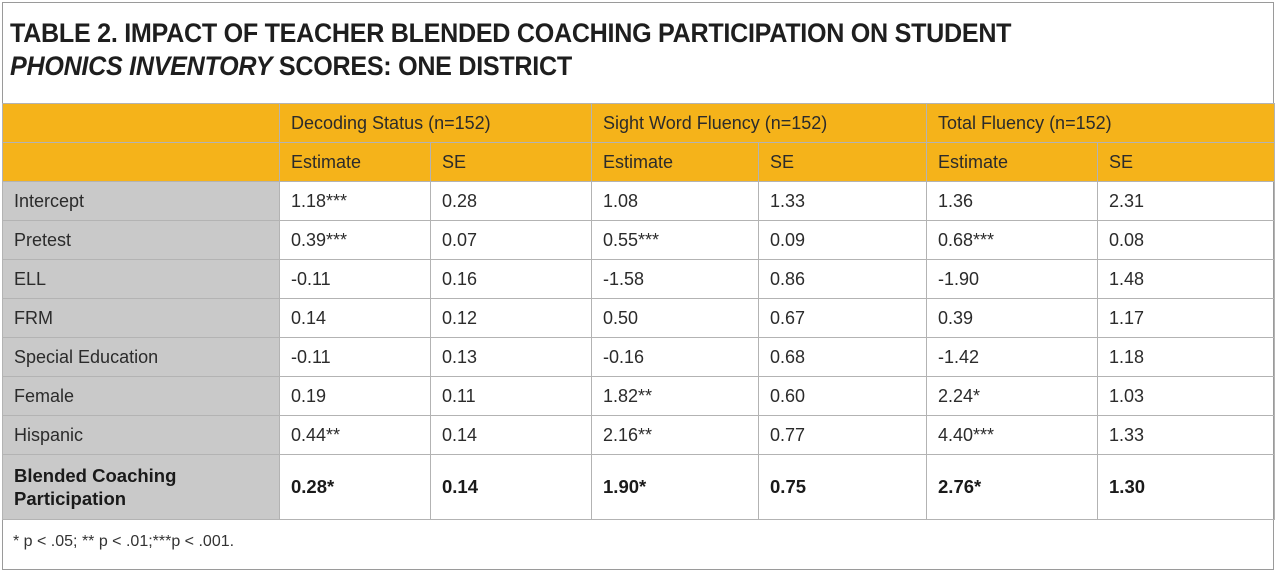  What do you see at coordinates (1186, 487) in the screenshot?
I see `table-cell: 1.30` at bounding box center [1186, 487].